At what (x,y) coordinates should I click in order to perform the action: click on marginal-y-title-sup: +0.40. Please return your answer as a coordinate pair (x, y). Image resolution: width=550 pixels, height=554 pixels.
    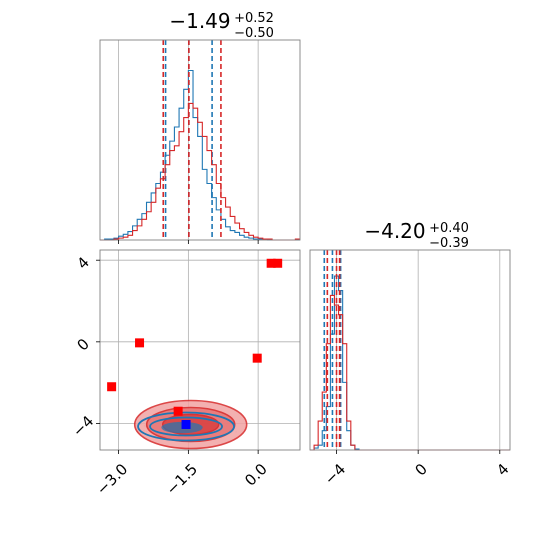
    Looking at the image, I should click on (449, 228).